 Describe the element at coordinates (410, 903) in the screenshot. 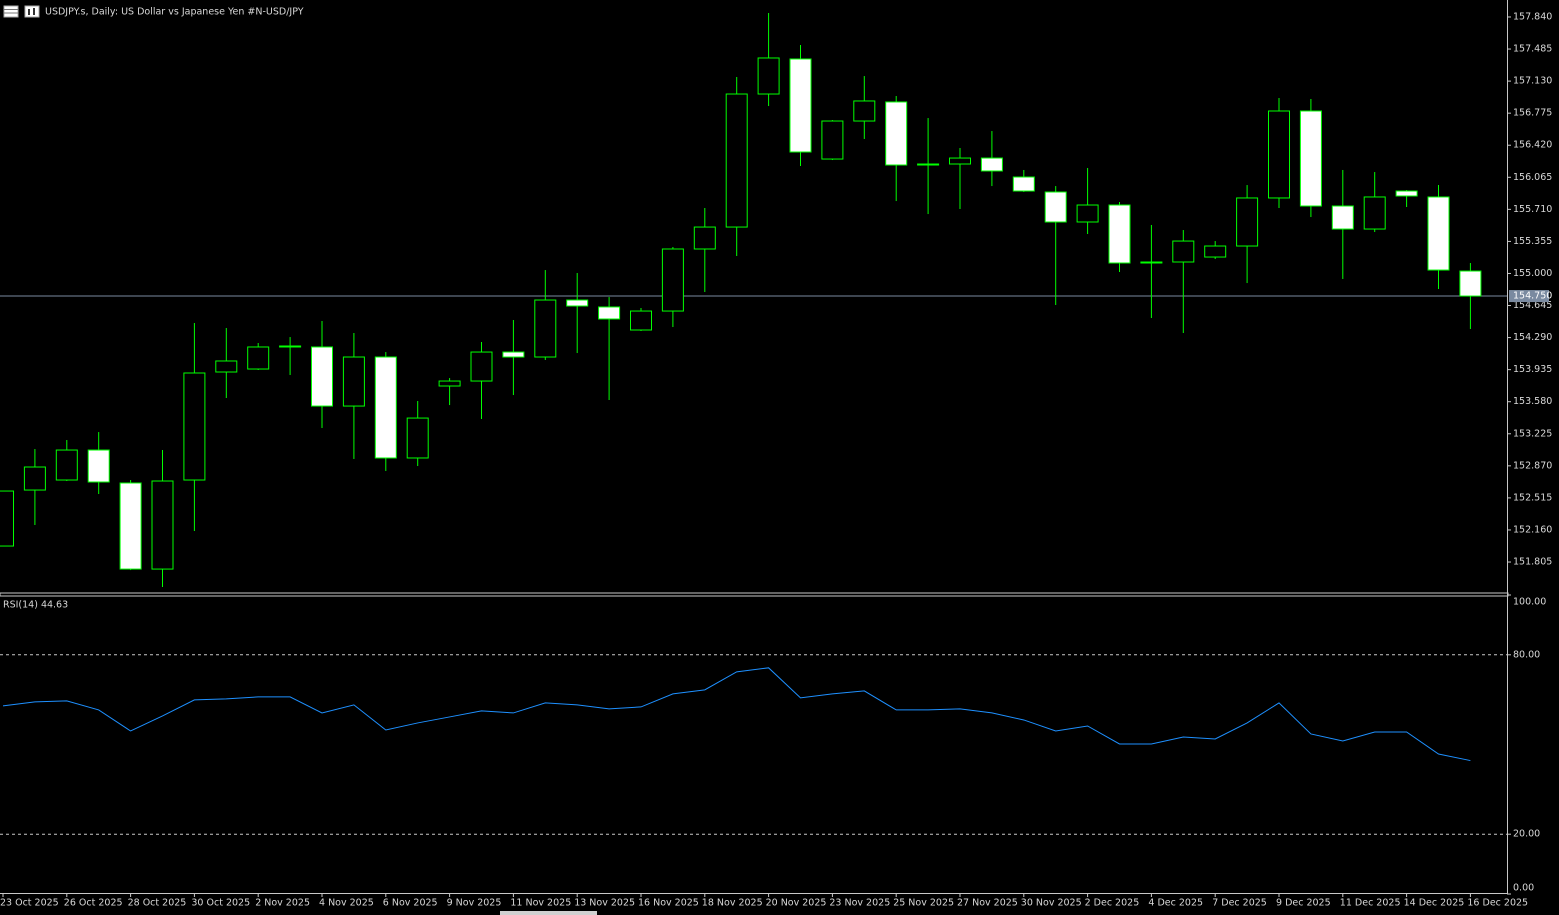

I see `x-tick-label: 6 Nov 2025` at that location.